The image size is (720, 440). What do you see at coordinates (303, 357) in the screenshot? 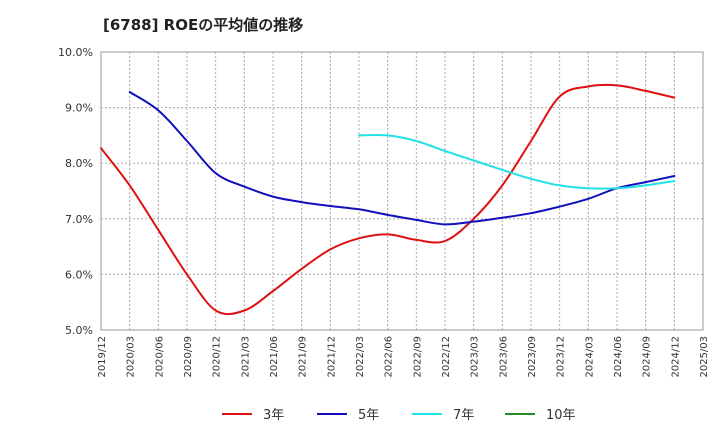
I see `x-tick-label: 2021/09` at bounding box center [303, 357].